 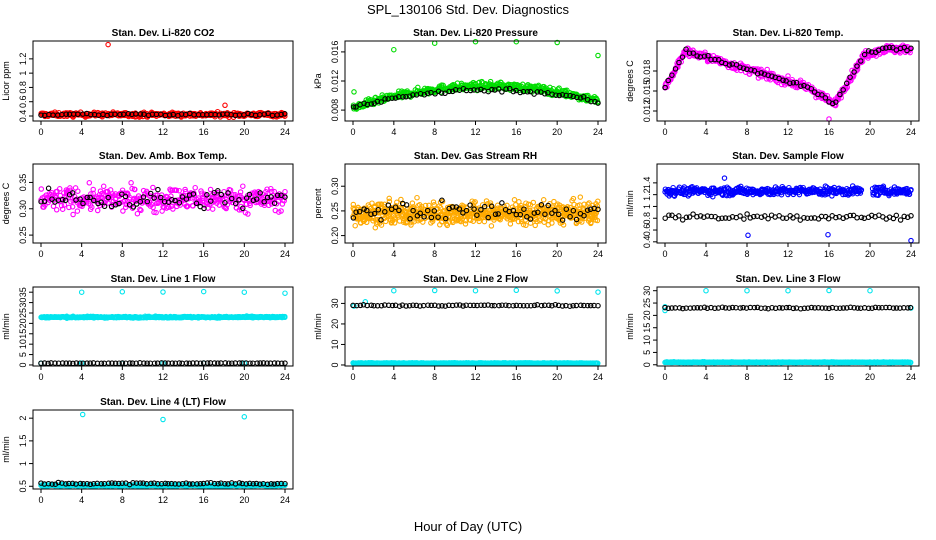 I want to click on panel-title: Stan. Dev. Line 2 Flow, so click(x=475, y=279).